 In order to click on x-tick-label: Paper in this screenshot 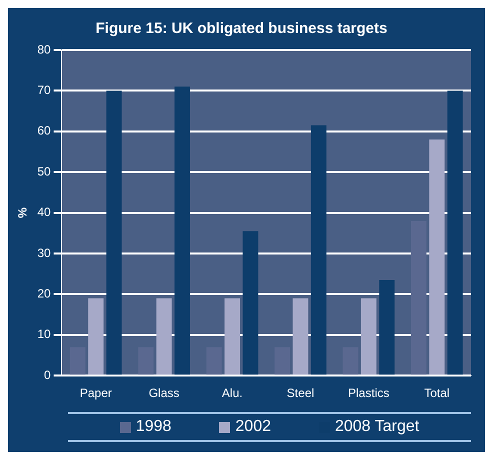, I will do `click(96, 393)`.